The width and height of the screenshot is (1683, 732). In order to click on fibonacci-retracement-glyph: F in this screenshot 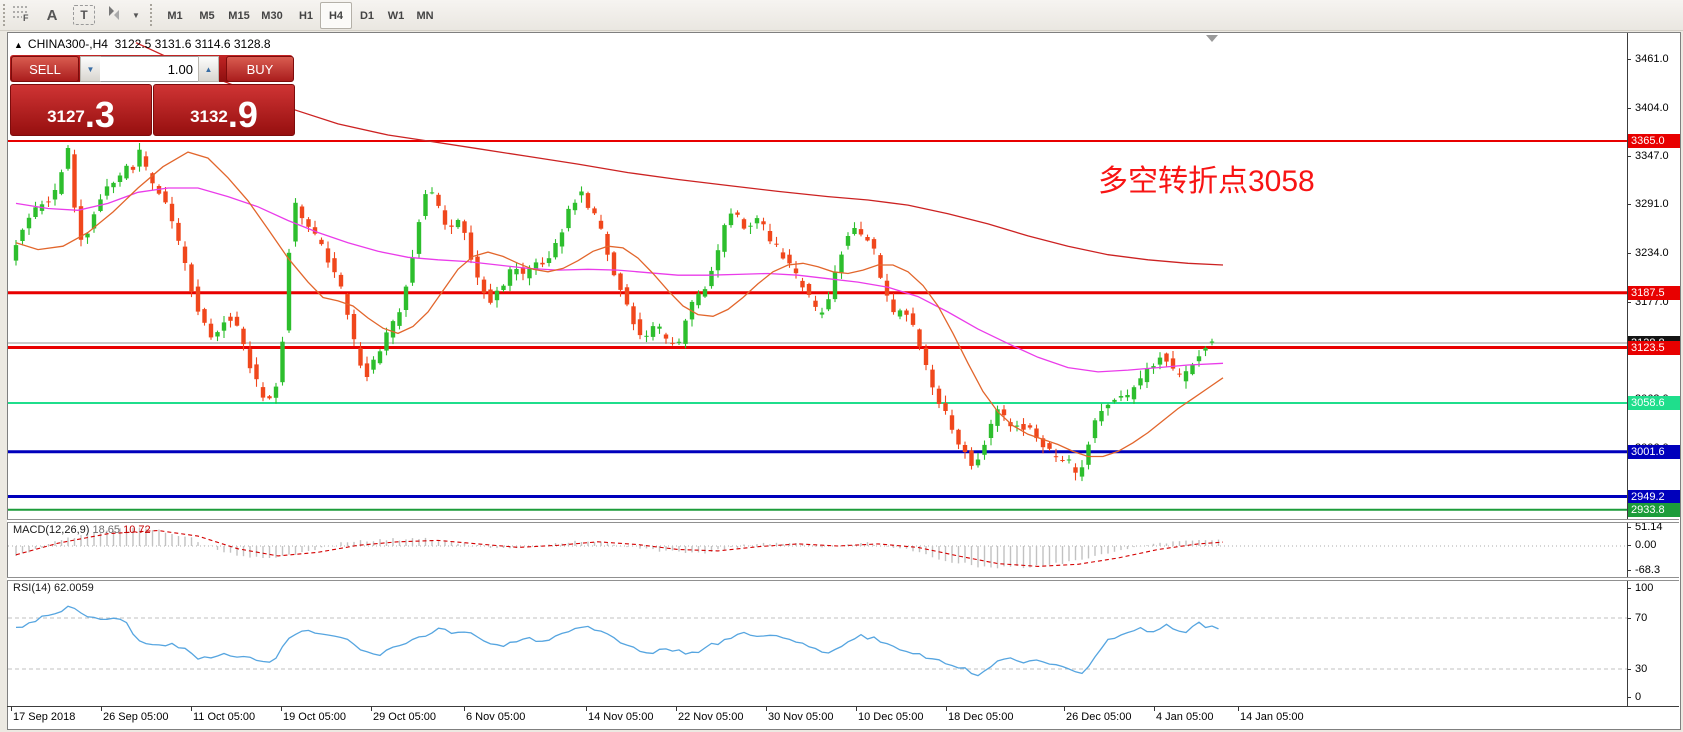, I will do `click(21, 14)`.